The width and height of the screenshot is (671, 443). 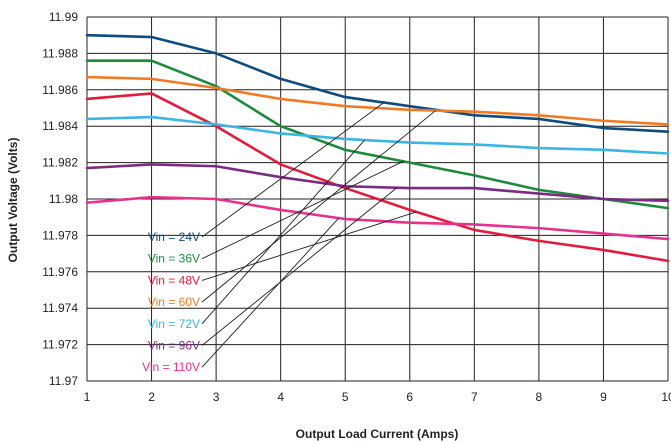 What do you see at coordinates (377, 100) in the screenshot?
I see `series-line-vin-60v` at bounding box center [377, 100].